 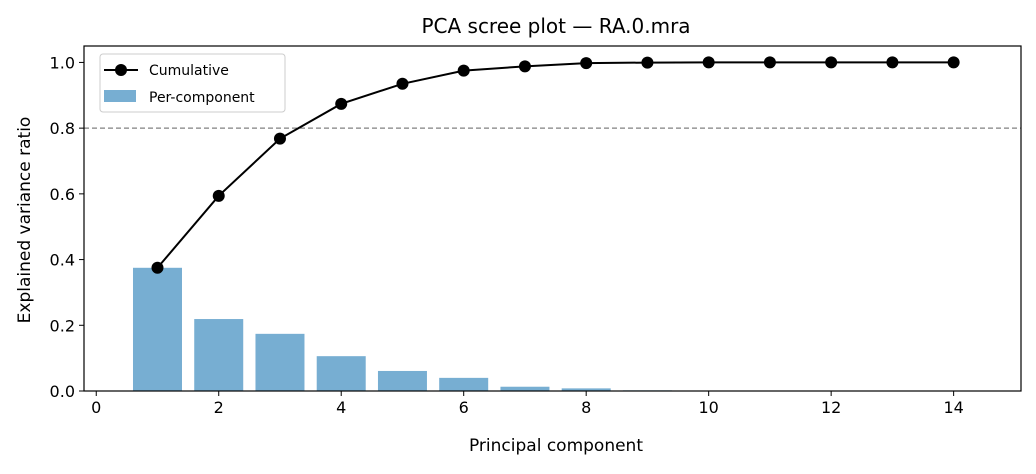 What do you see at coordinates (62, 194) in the screenshot?
I see `y-tick-label: 0.6` at bounding box center [62, 194].